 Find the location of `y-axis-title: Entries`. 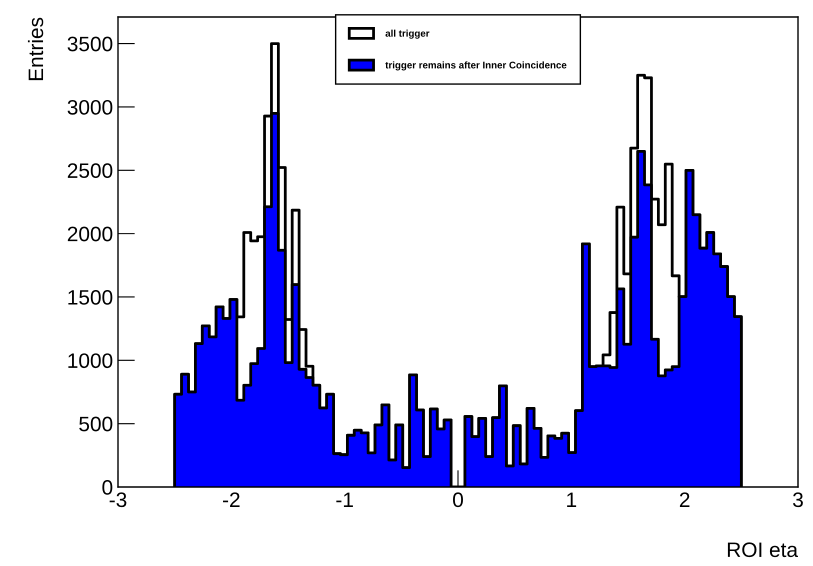

y-axis-title: Entries is located at coordinates (36, 49).